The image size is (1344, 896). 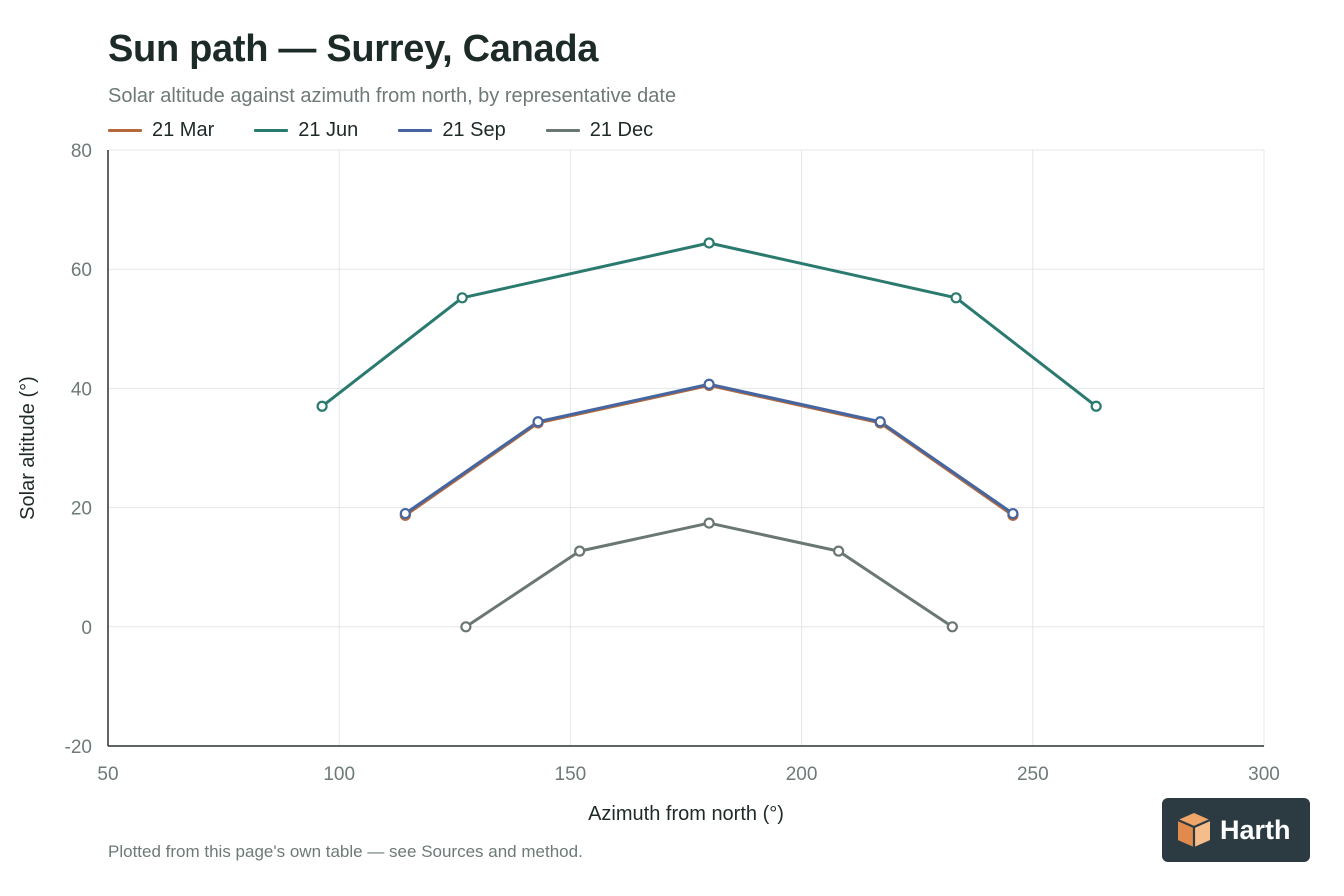 I want to click on x-tick-label: 150, so click(x=571, y=774).